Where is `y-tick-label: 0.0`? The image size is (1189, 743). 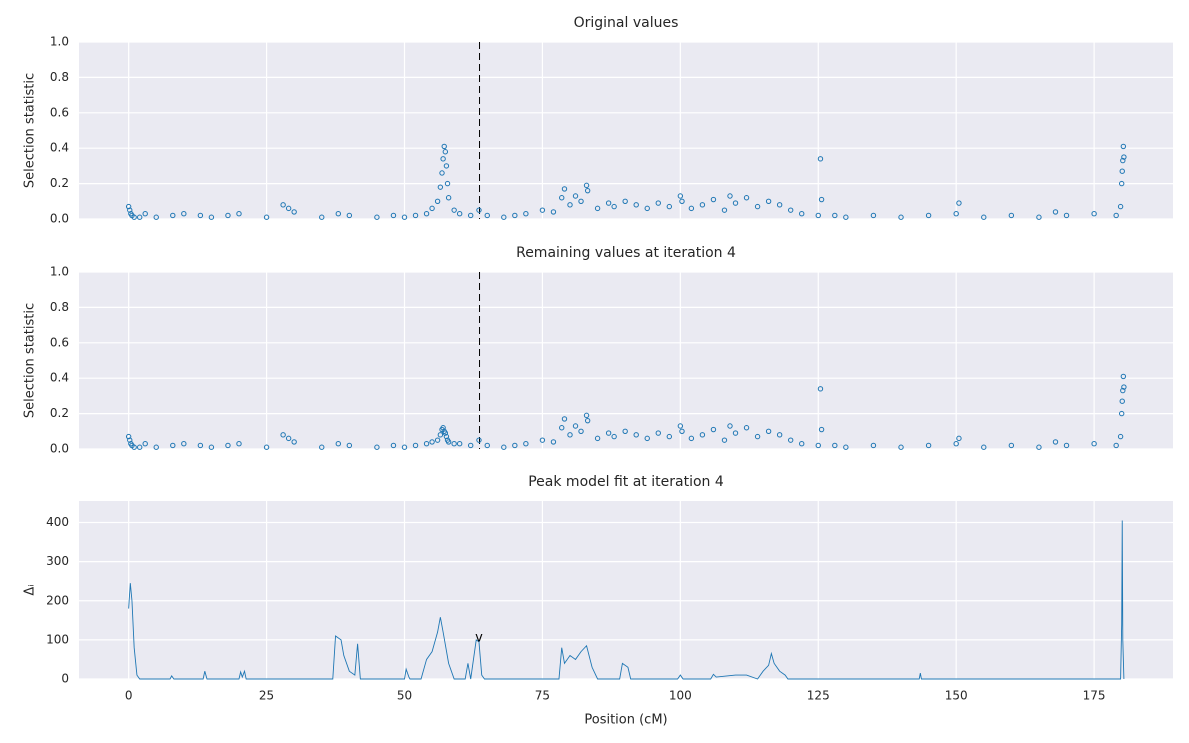 y-tick-label: 0.0 is located at coordinates (59, 219).